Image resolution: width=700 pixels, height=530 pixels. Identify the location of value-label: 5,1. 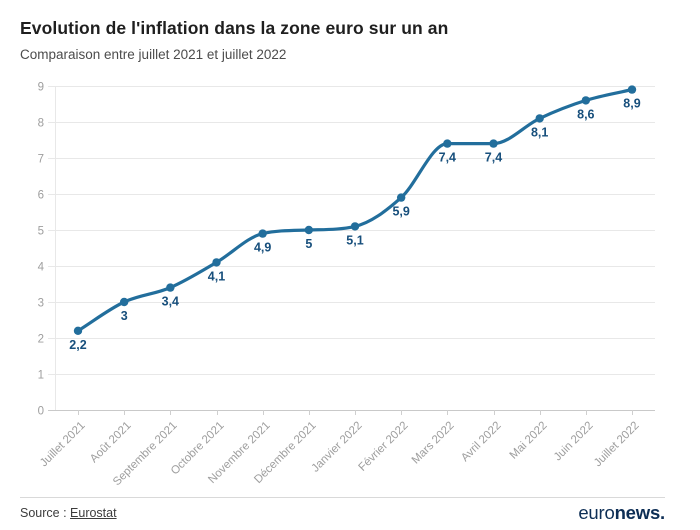
(354, 240).